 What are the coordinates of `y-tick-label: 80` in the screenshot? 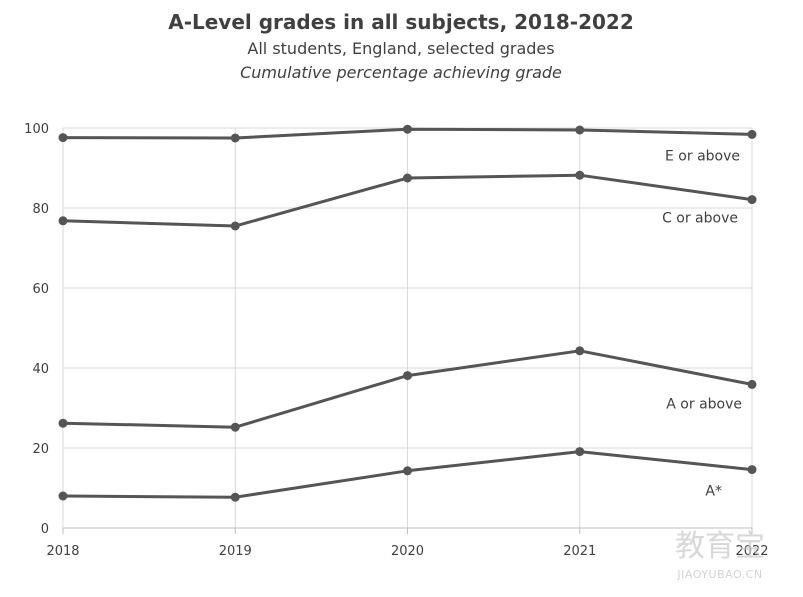 It's located at (40, 209).